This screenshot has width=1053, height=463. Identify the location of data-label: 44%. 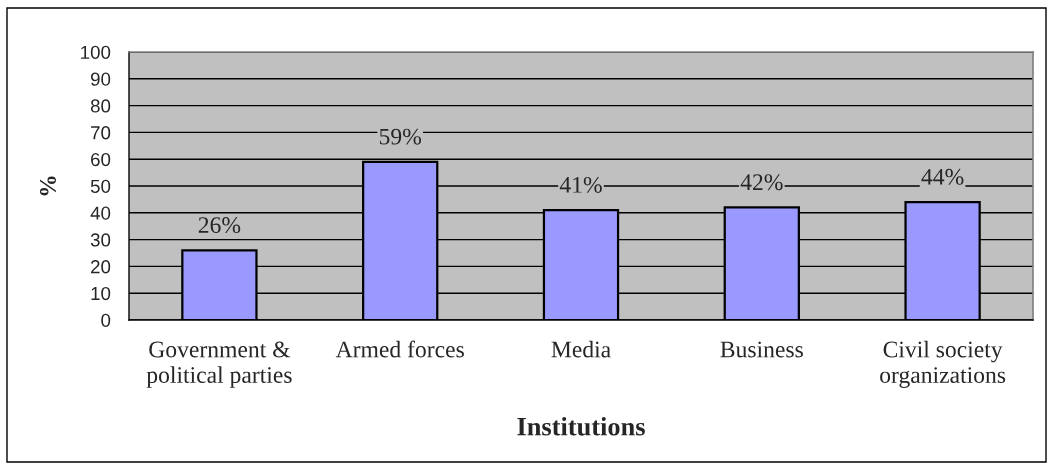
(942, 176).